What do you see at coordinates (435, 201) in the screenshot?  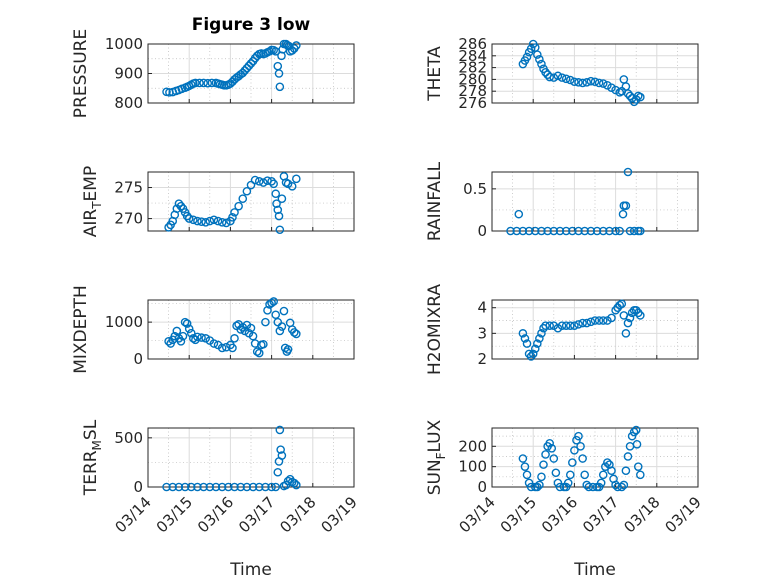 I see `y-axis-label: RAINFALL` at bounding box center [435, 201].